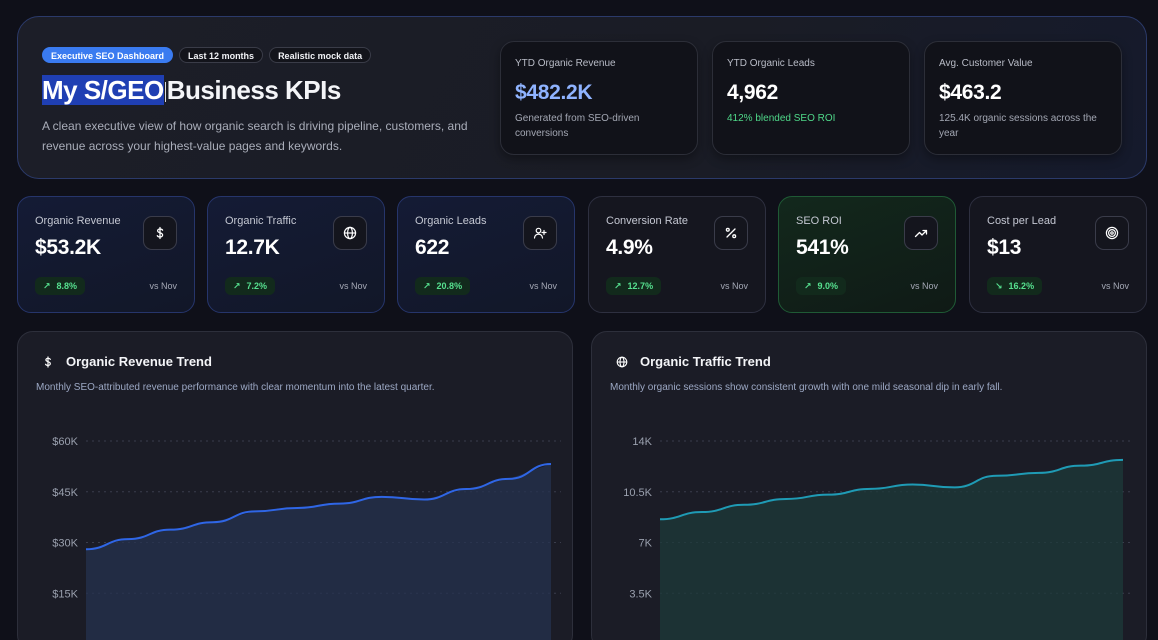 The width and height of the screenshot is (1158, 640). I want to click on kpi-value: 622, so click(432, 247).